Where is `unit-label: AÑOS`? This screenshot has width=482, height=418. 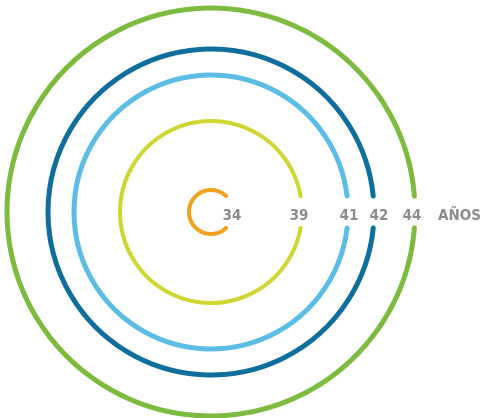
unit-label: AÑOS is located at coordinates (459, 214).